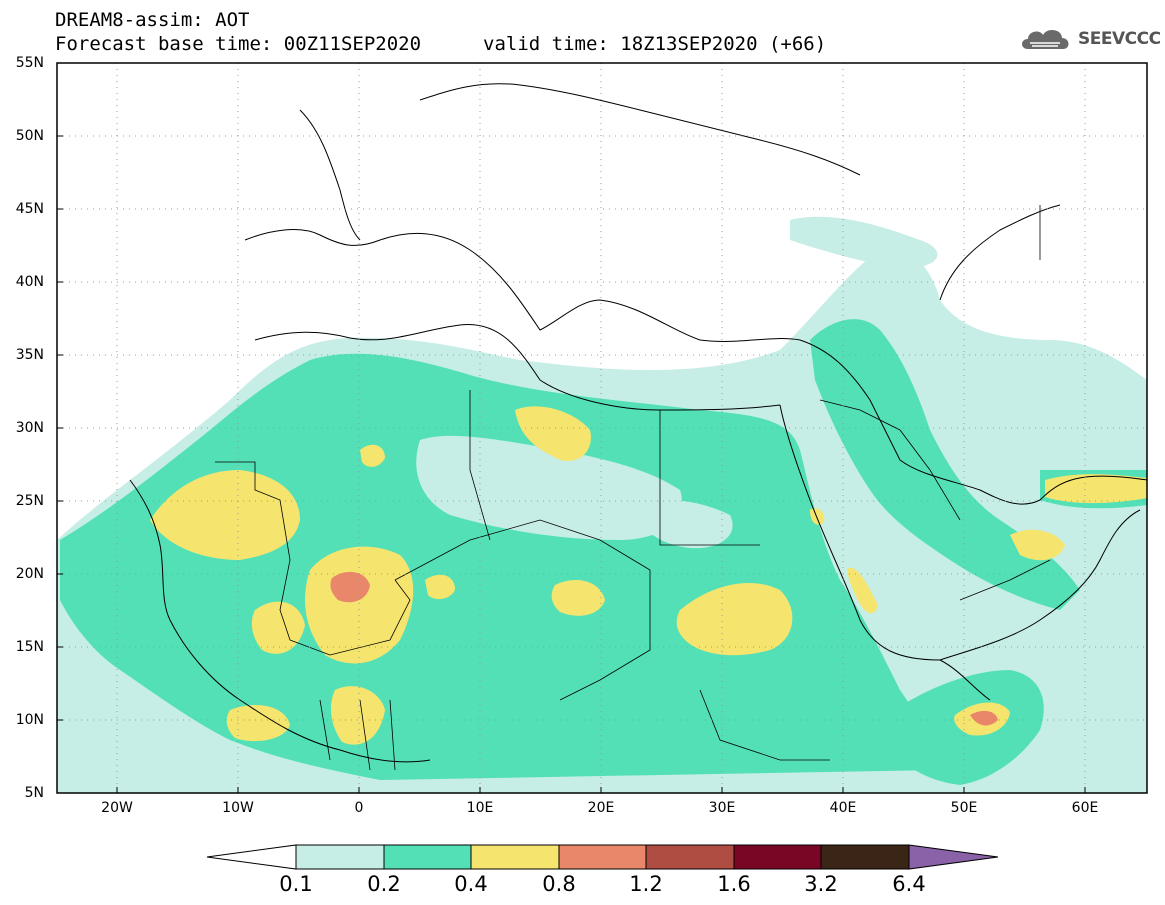 This screenshot has width=1165, height=905. I want to click on lat-tick-label: 55N, so click(29, 63).